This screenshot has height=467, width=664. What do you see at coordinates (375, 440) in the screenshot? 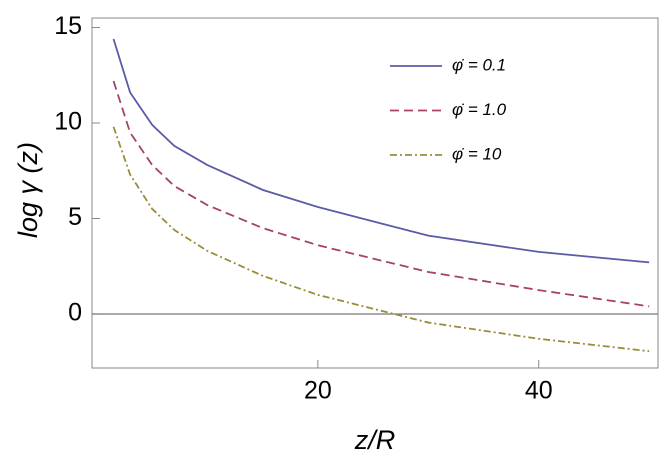
I see `x-axis-label: z/R` at bounding box center [375, 440].